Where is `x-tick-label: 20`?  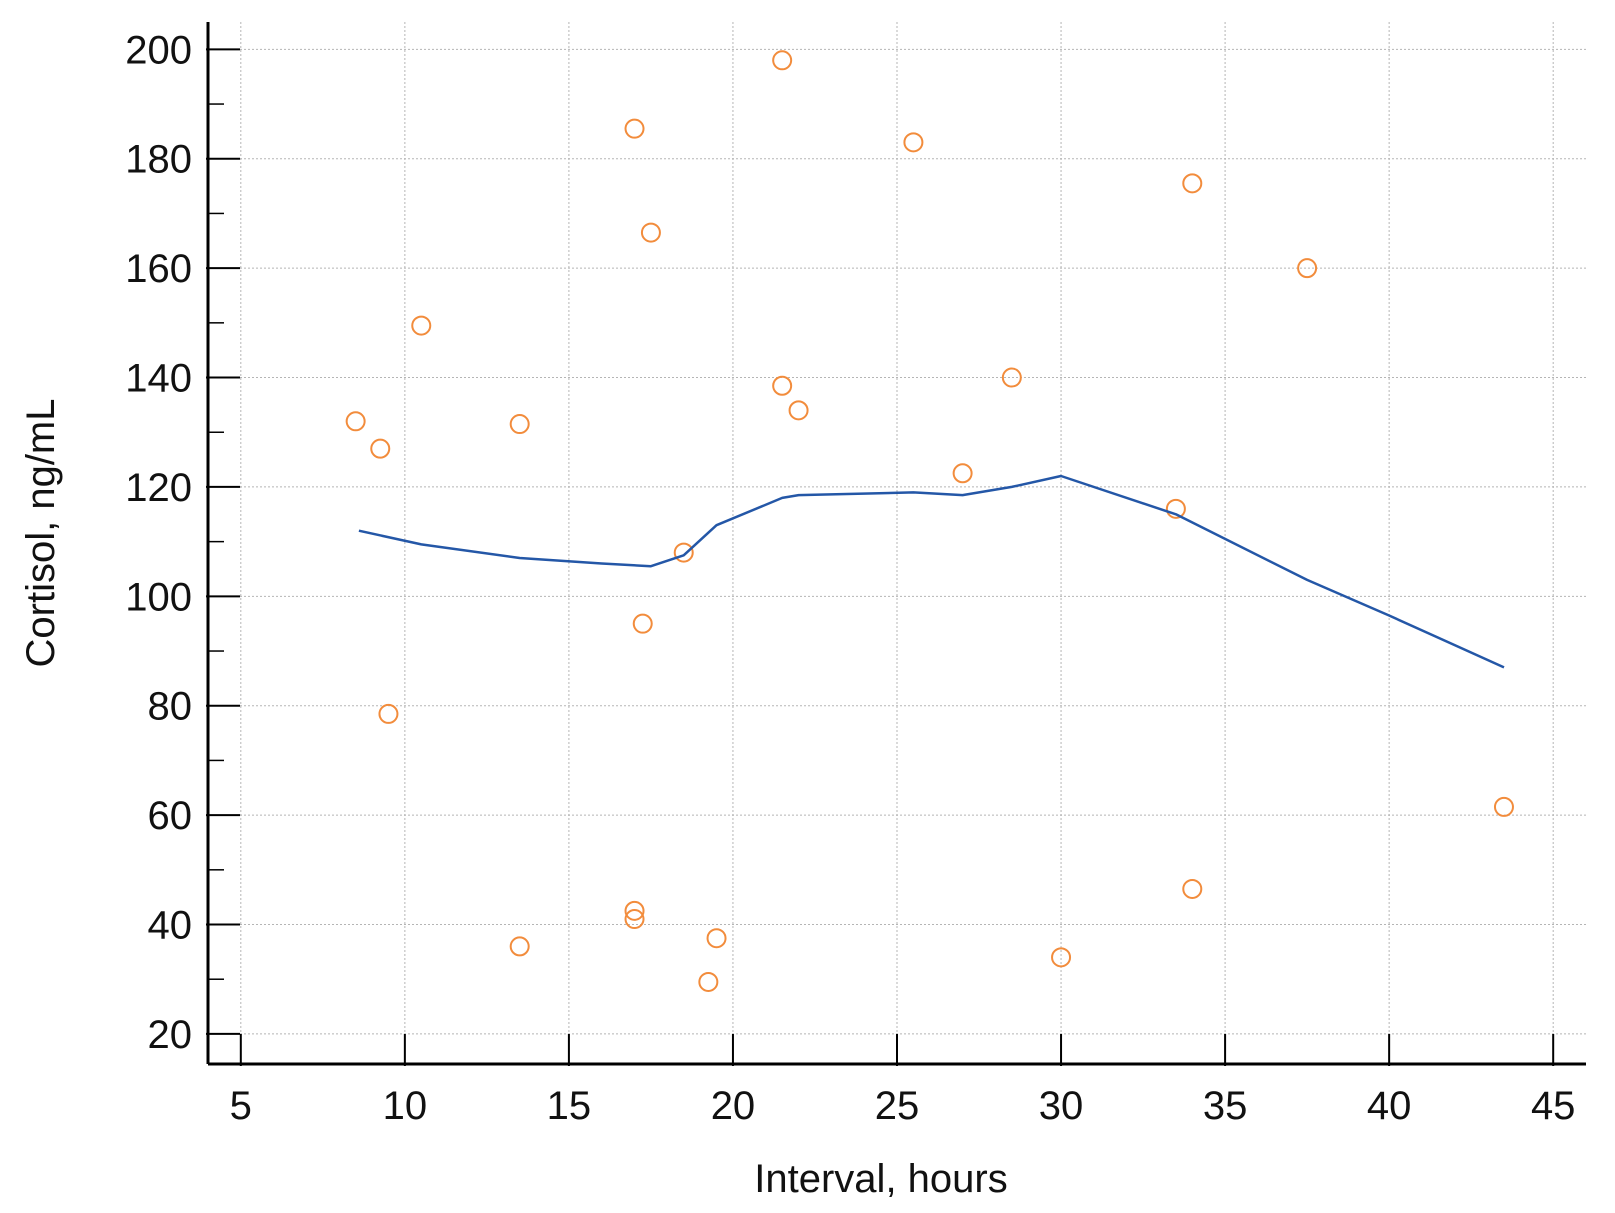
x-tick-label: 20 is located at coordinates (733, 1106).